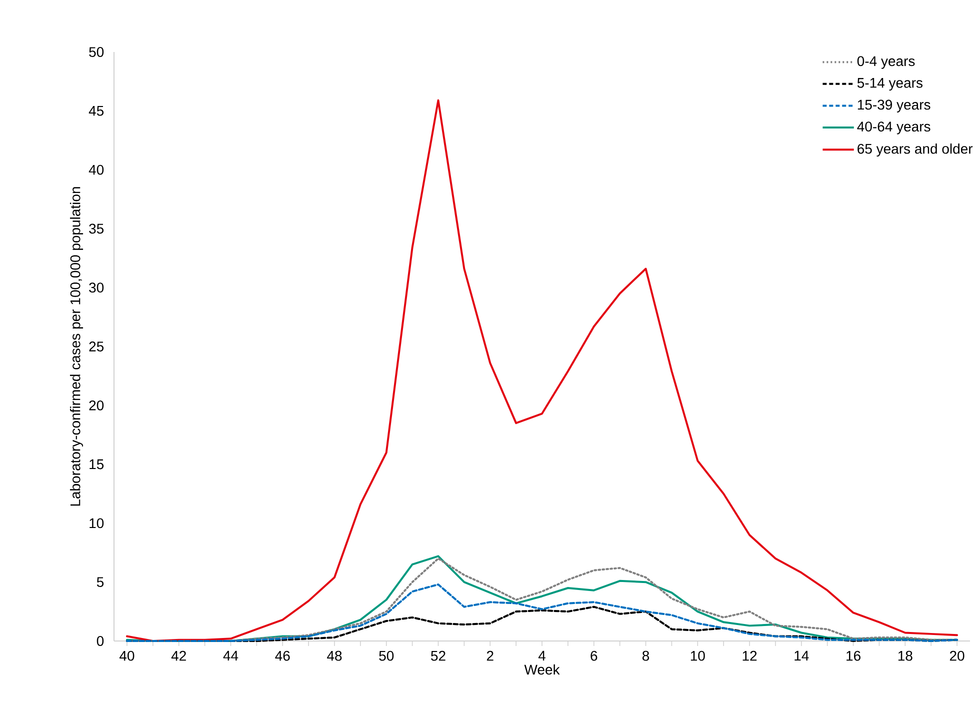 The width and height of the screenshot is (977, 715). I want to click on y-tick-label: 0, so click(100, 641).